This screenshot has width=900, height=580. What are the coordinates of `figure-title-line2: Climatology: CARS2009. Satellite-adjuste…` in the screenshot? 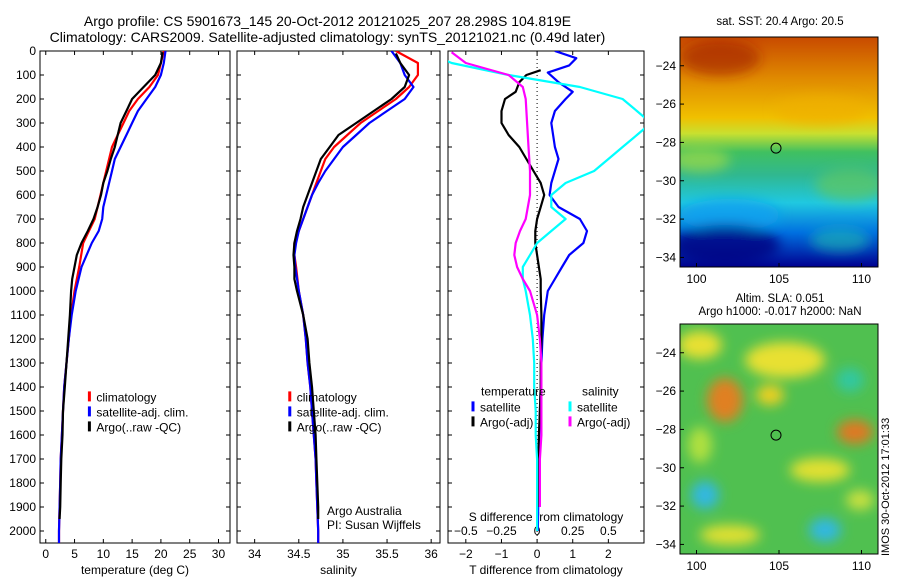 It's located at (327, 37).